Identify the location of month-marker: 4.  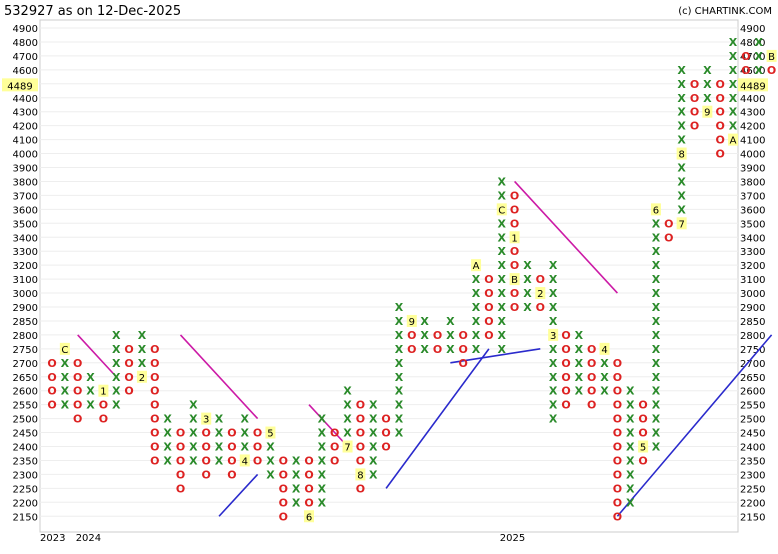
(604, 350).